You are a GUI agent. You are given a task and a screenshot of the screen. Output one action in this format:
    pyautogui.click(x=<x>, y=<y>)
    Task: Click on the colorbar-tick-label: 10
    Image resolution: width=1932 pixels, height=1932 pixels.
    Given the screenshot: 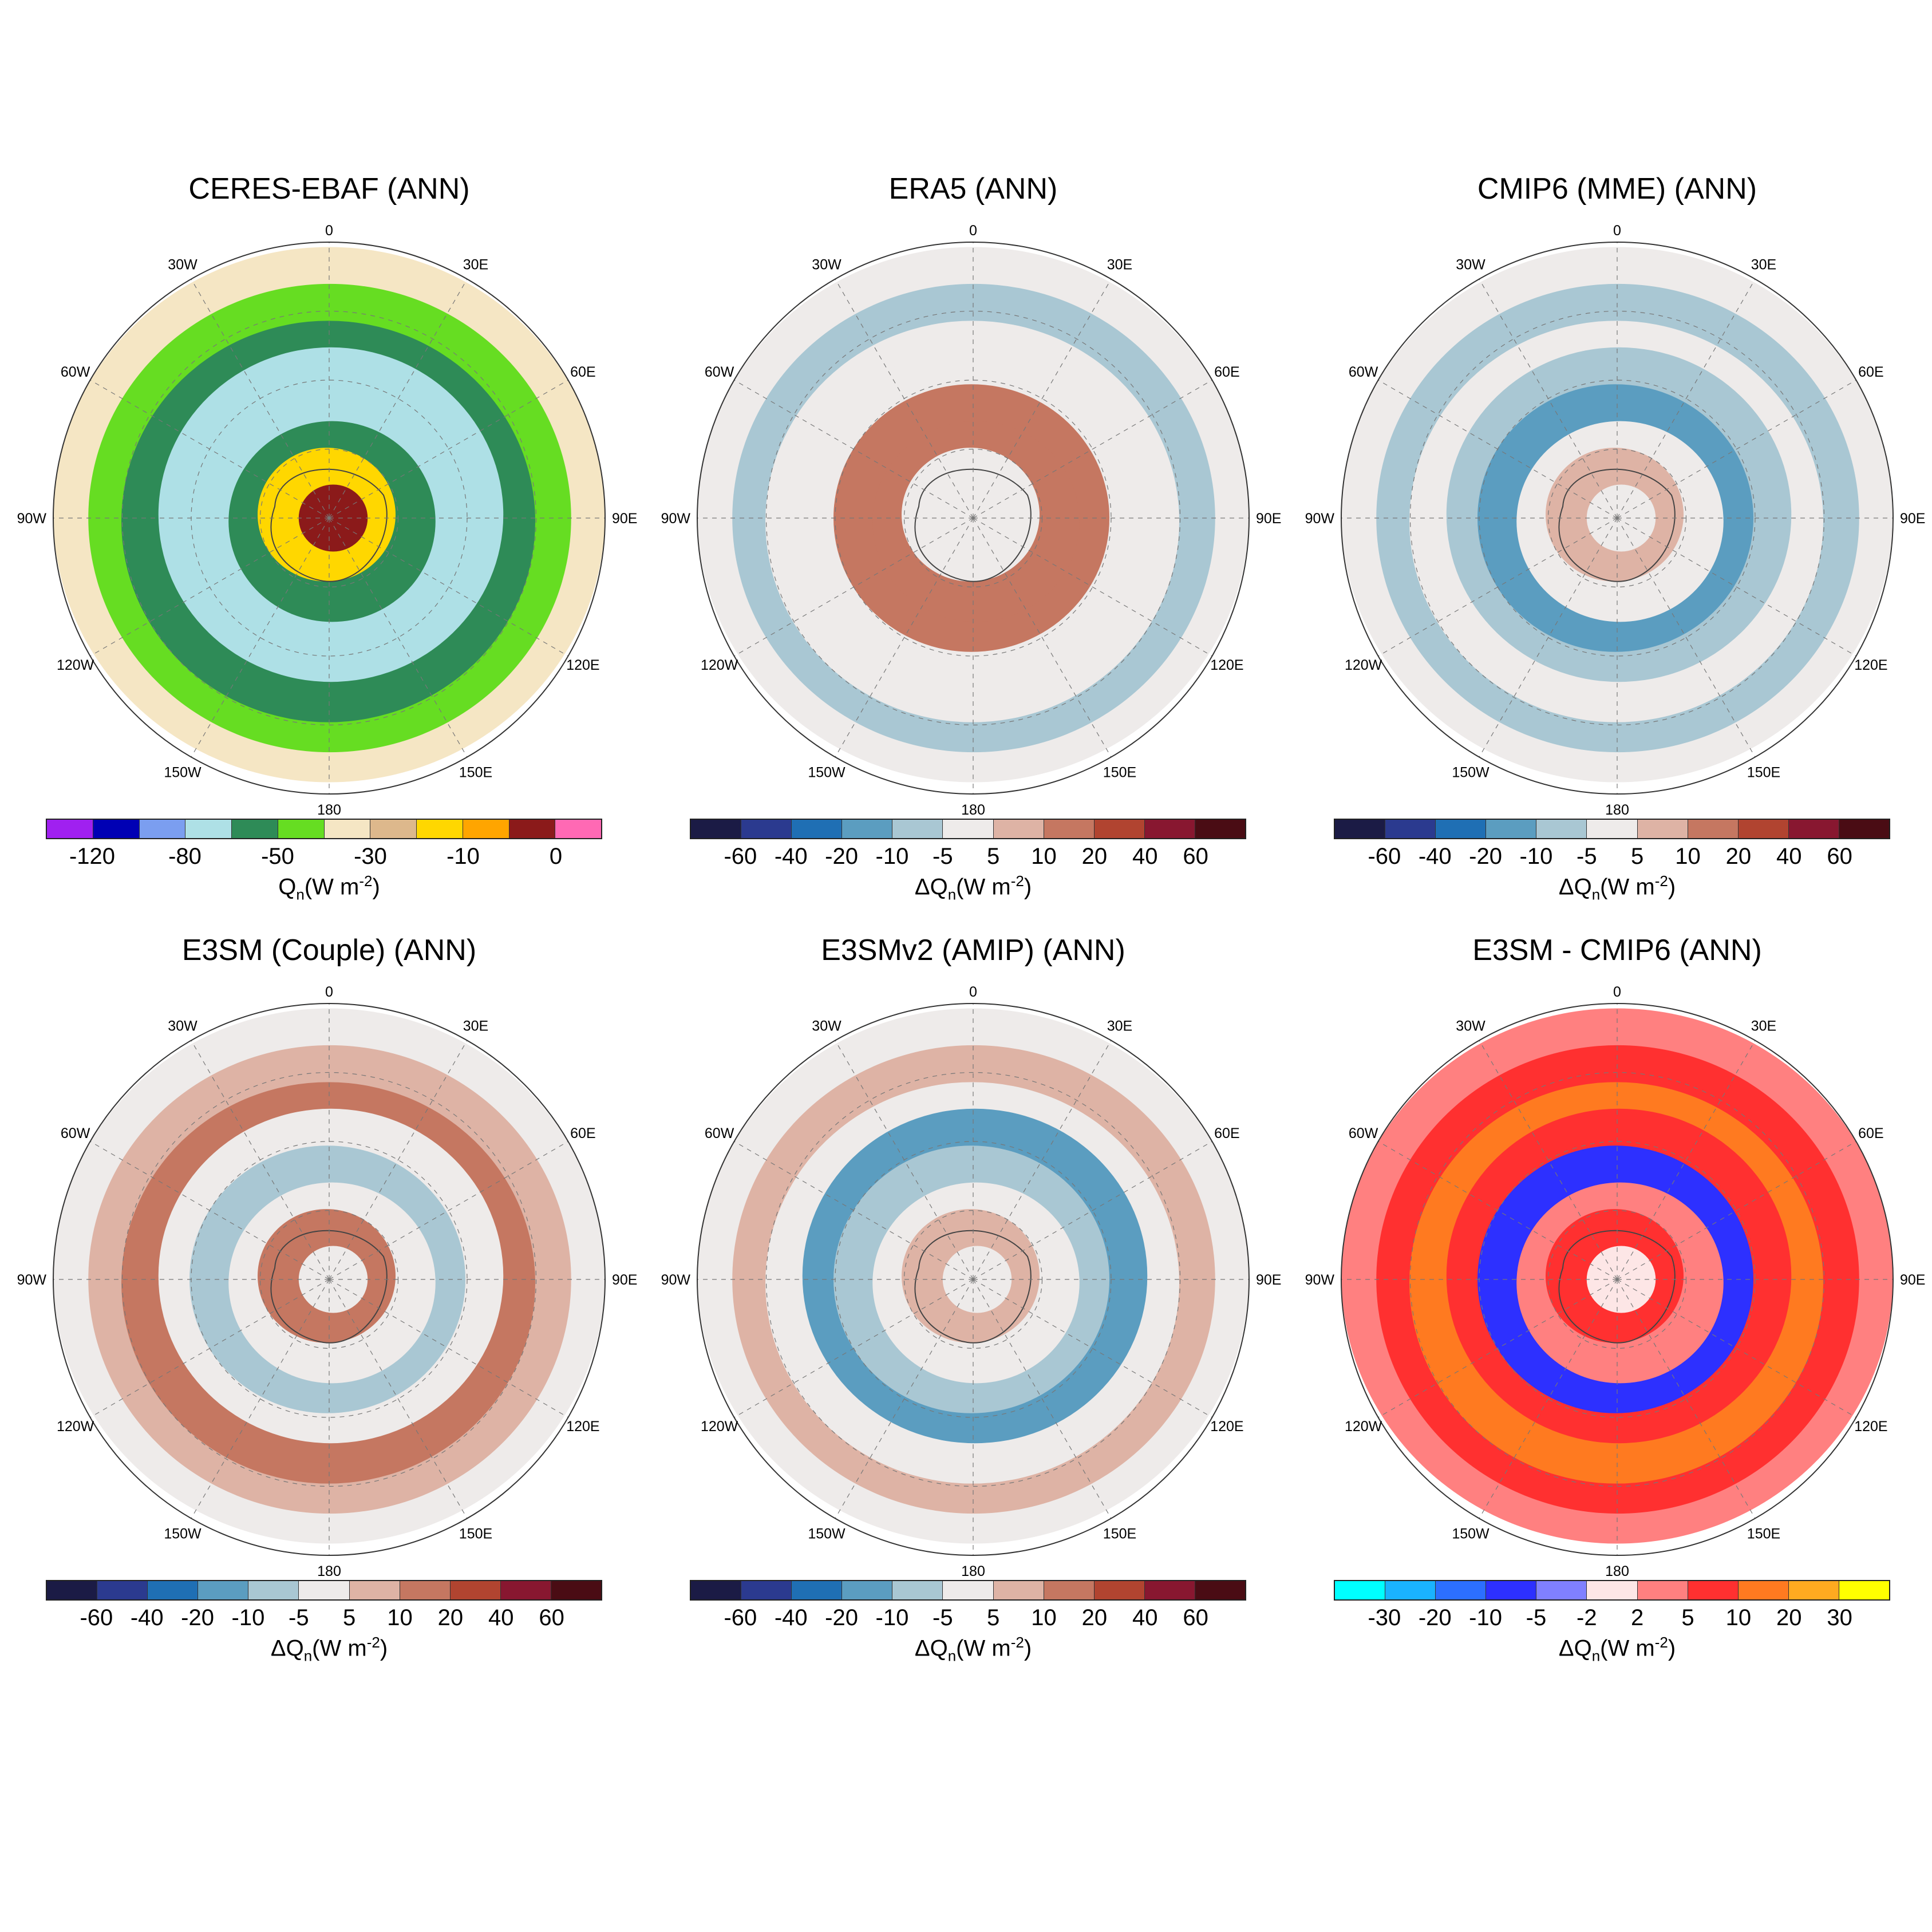 What is the action you would take?
    pyautogui.click(x=1044, y=1617)
    